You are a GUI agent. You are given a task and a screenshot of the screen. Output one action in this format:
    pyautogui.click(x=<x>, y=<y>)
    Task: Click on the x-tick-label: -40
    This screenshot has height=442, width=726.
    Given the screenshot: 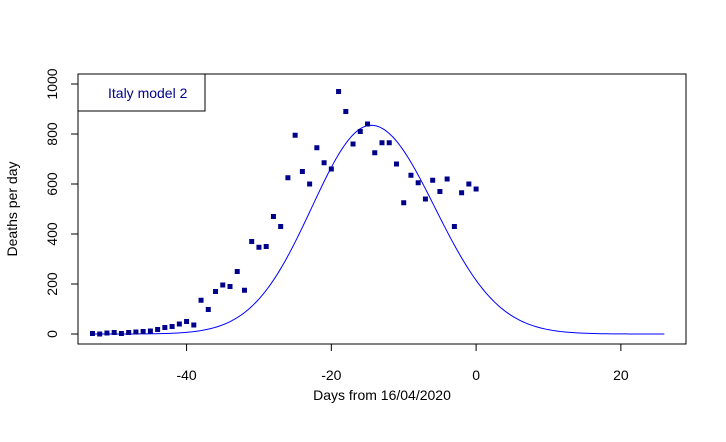 What is the action you would take?
    pyautogui.click(x=186, y=375)
    